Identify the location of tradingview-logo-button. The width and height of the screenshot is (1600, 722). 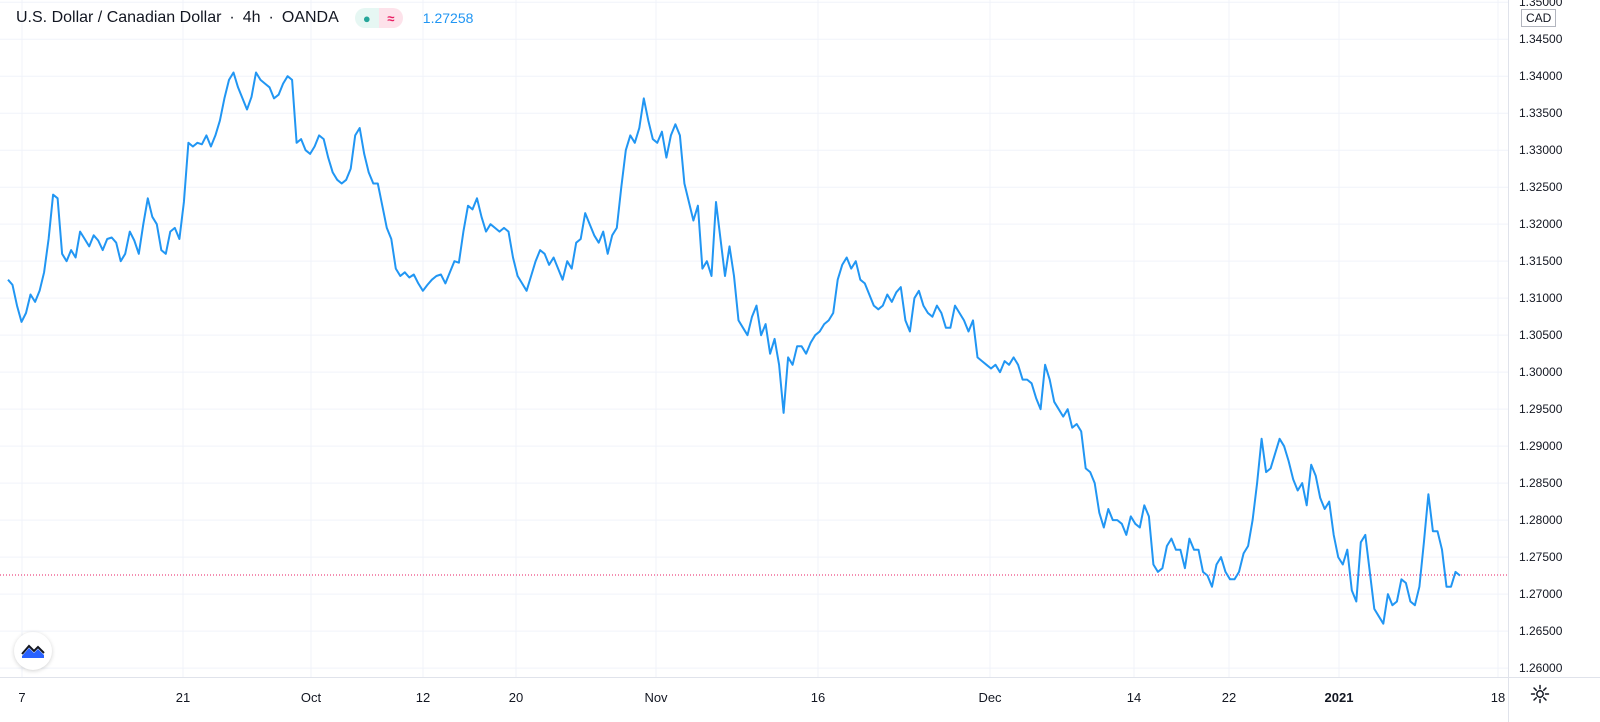
(33, 651).